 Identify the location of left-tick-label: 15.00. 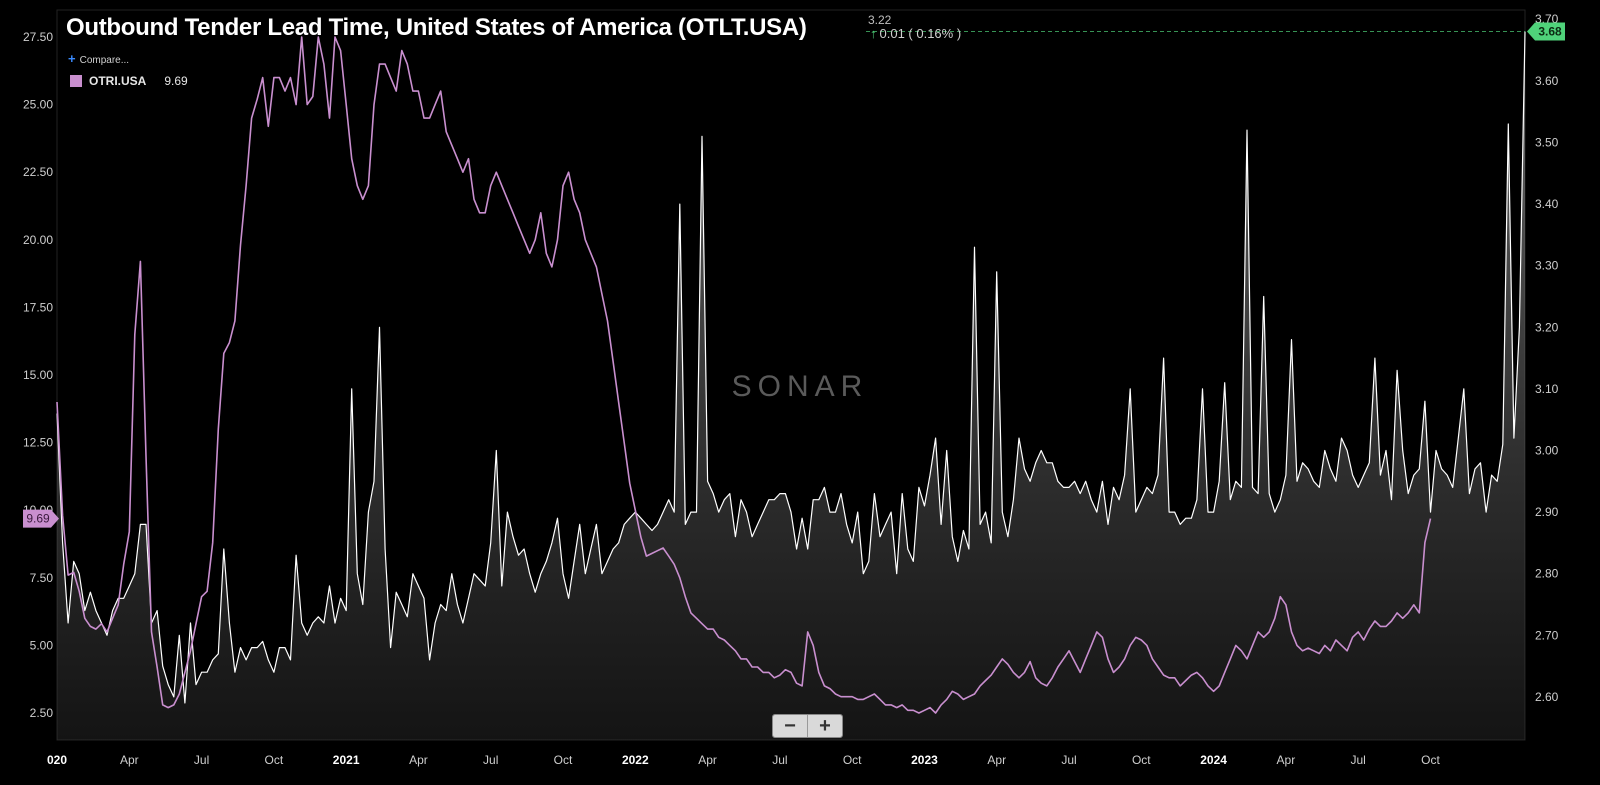
(38, 375).